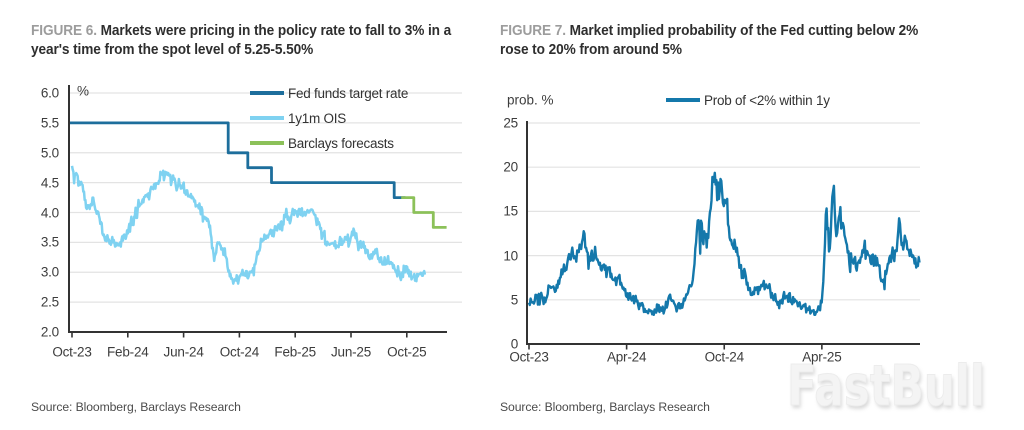  I want to click on figure7-label: FIGURE 7., so click(533, 30).